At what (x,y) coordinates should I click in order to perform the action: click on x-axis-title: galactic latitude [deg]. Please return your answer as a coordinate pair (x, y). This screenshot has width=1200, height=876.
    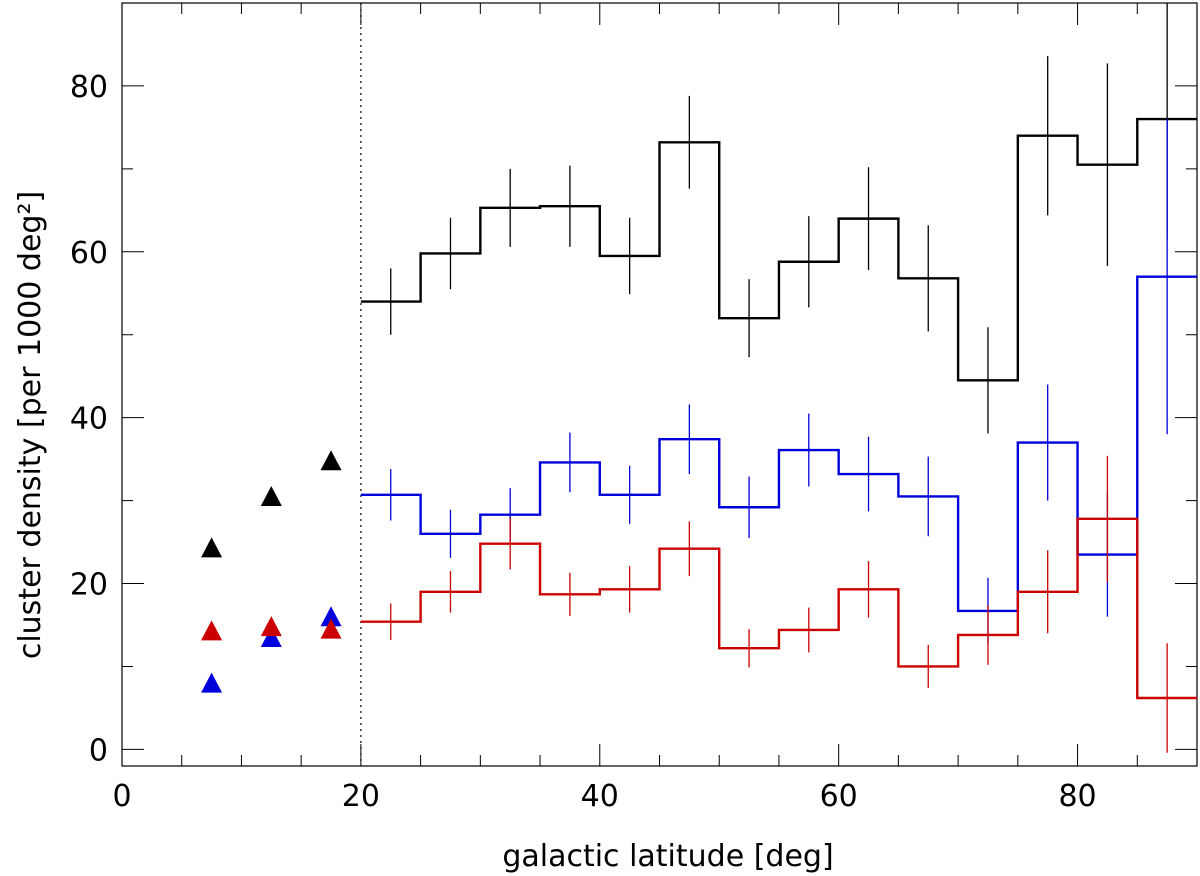
    Looking at the image, I should click on (667, 856).